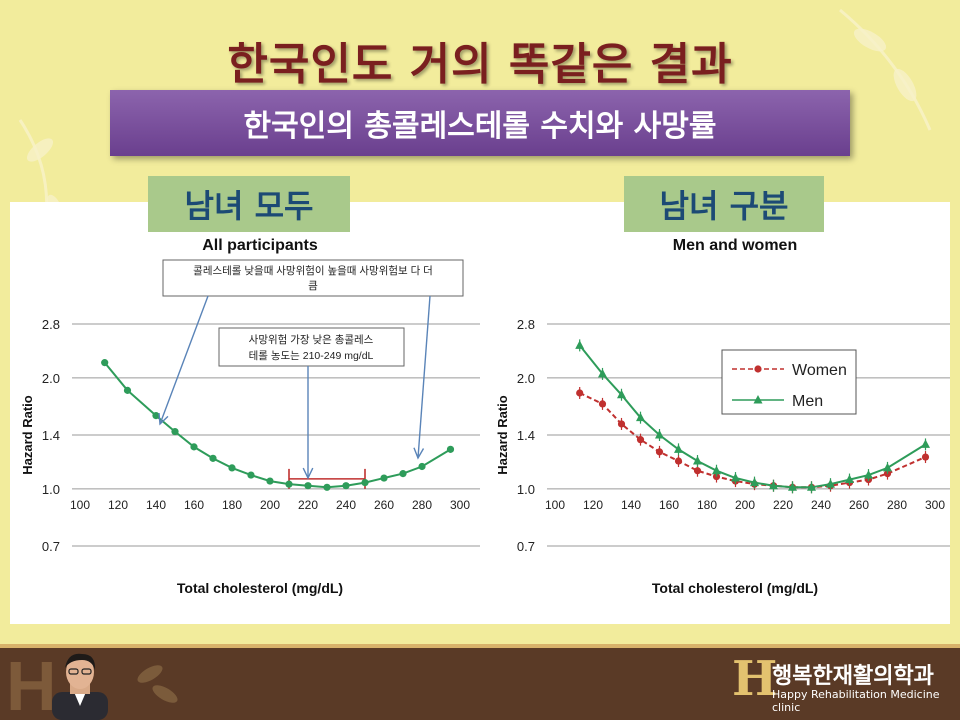  I want to click on arrow-low, so click(184, 360).